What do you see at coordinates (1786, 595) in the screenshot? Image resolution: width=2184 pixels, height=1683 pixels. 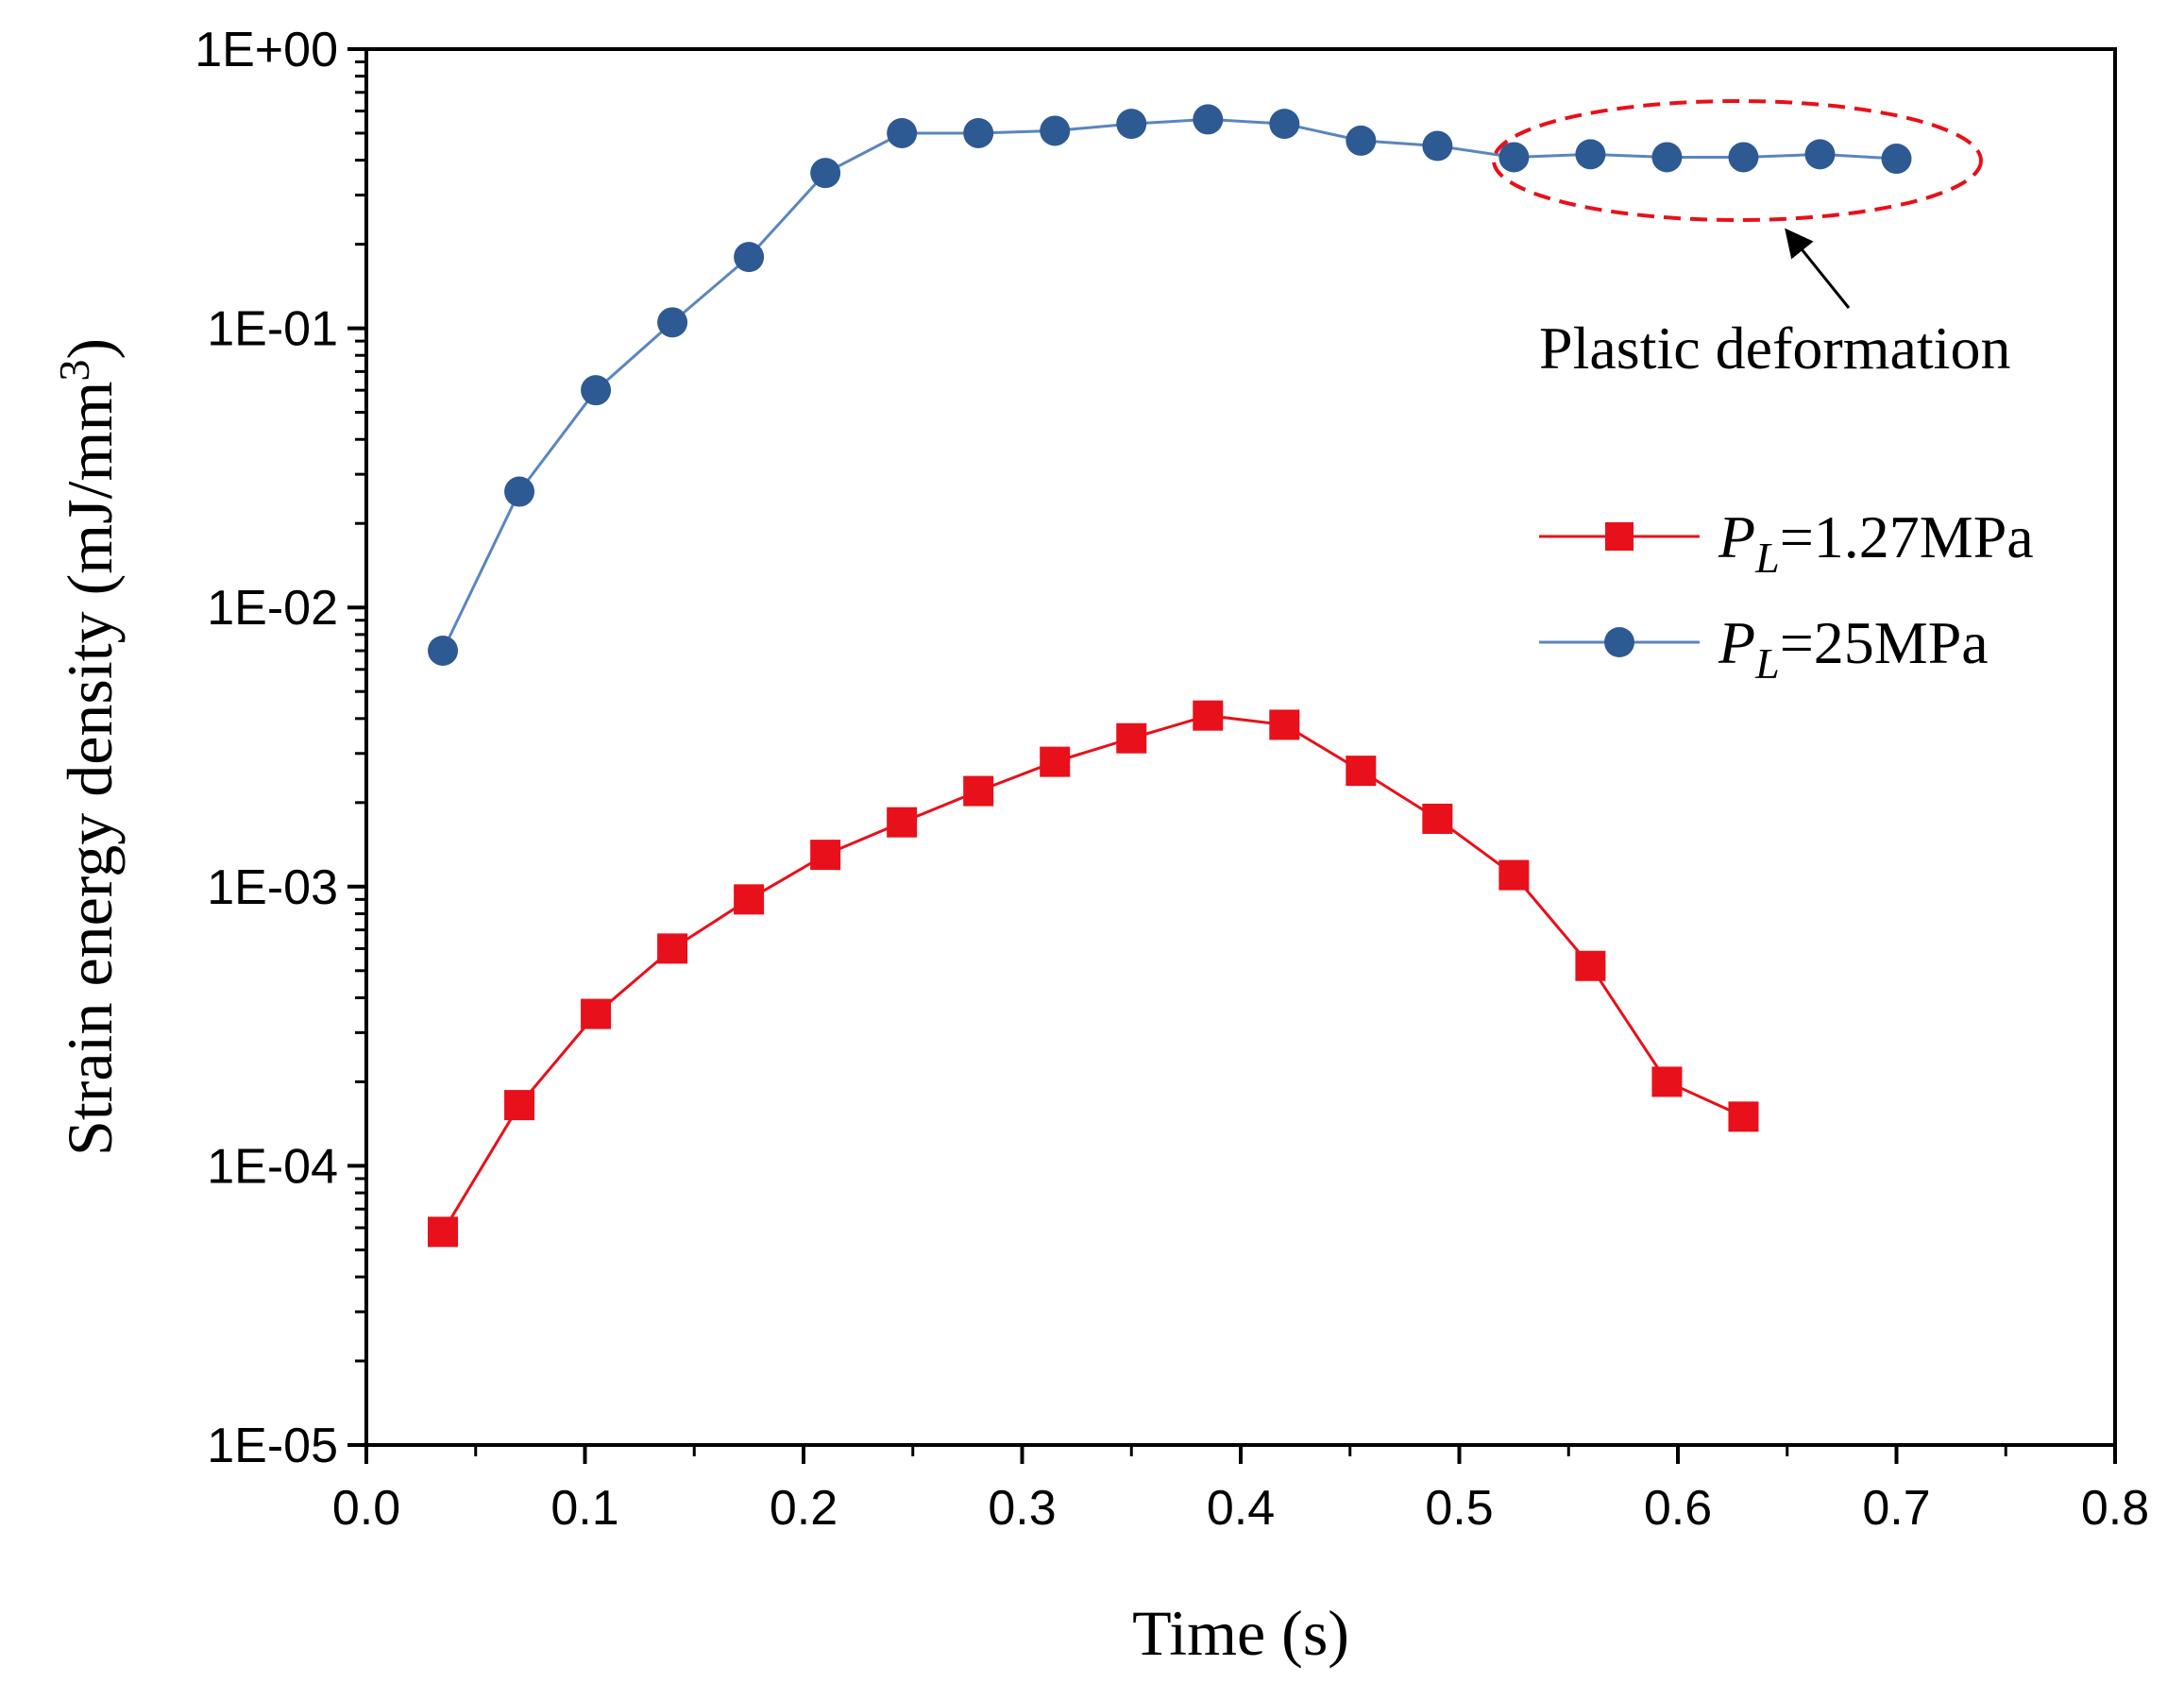 I see `legend: PL=1.27MPa PL=25MPa` at bounding box center [1786, 595].